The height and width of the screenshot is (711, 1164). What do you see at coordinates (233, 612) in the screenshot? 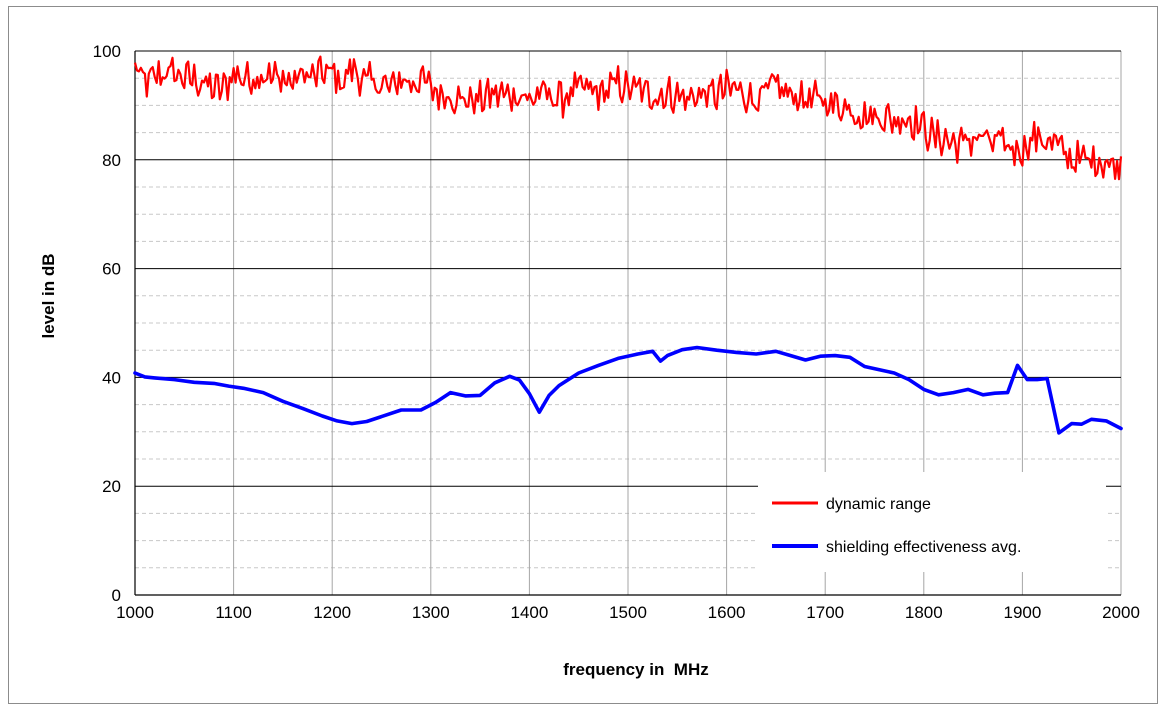
I see `x-tick-label: 1100` at bounding box center [233, 612].